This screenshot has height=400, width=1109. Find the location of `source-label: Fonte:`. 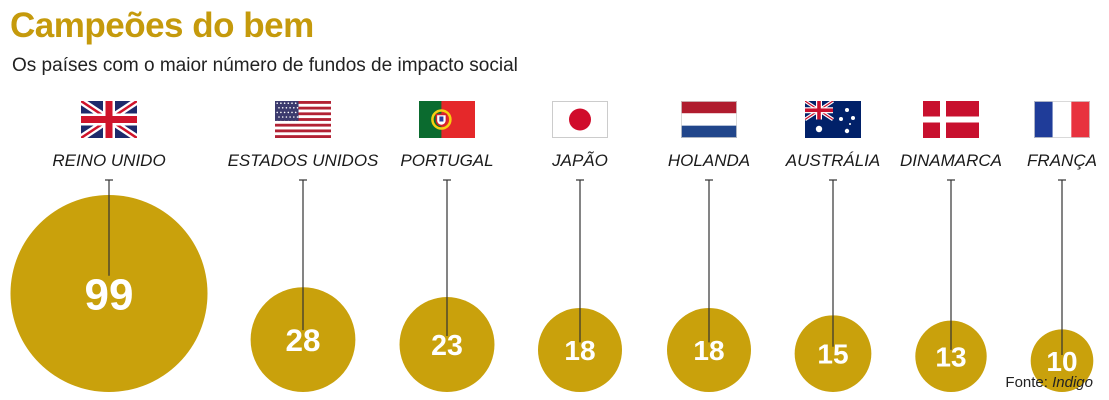

source-label: Fonte: is located at coordinates (1026, 382).